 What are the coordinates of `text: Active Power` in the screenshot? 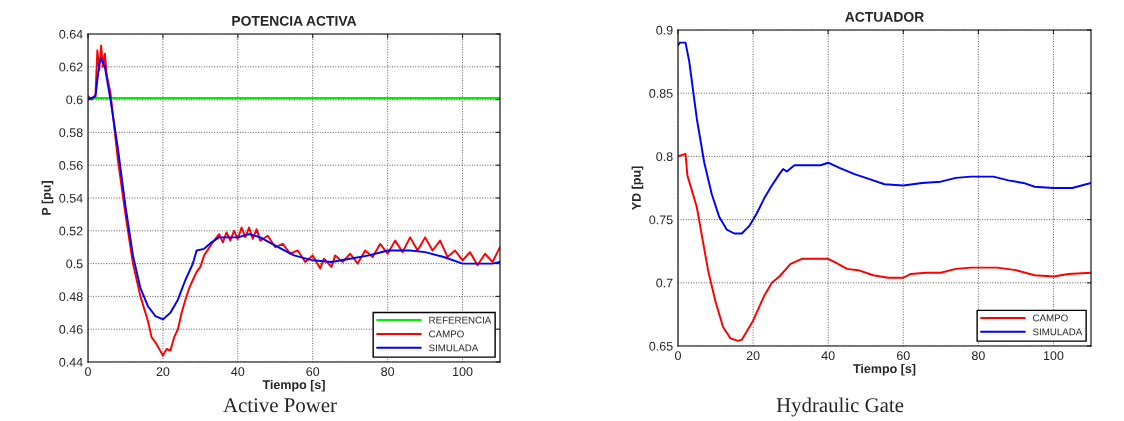 It's located at (280, 405).